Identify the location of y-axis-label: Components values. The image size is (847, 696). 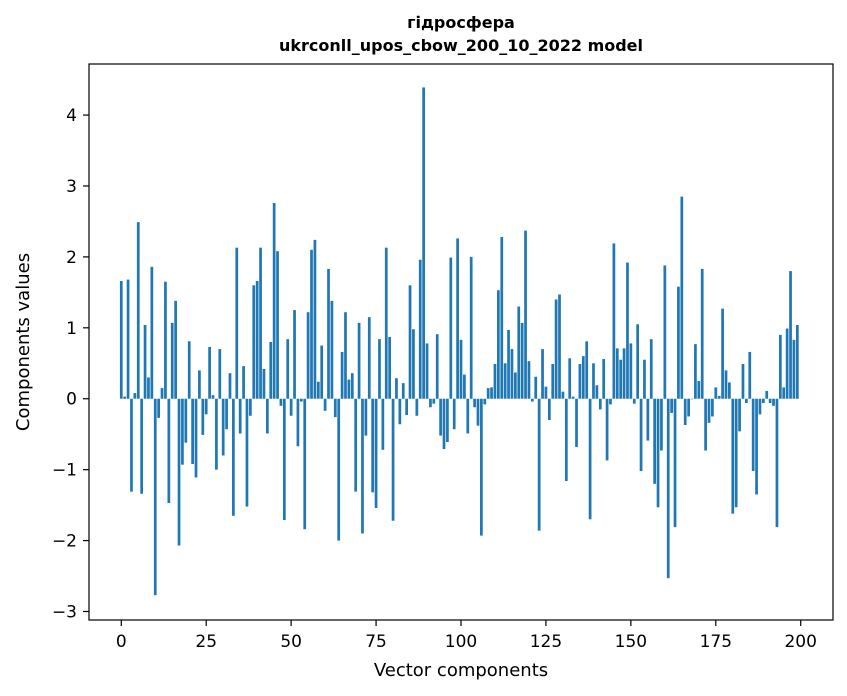
(23, 342).